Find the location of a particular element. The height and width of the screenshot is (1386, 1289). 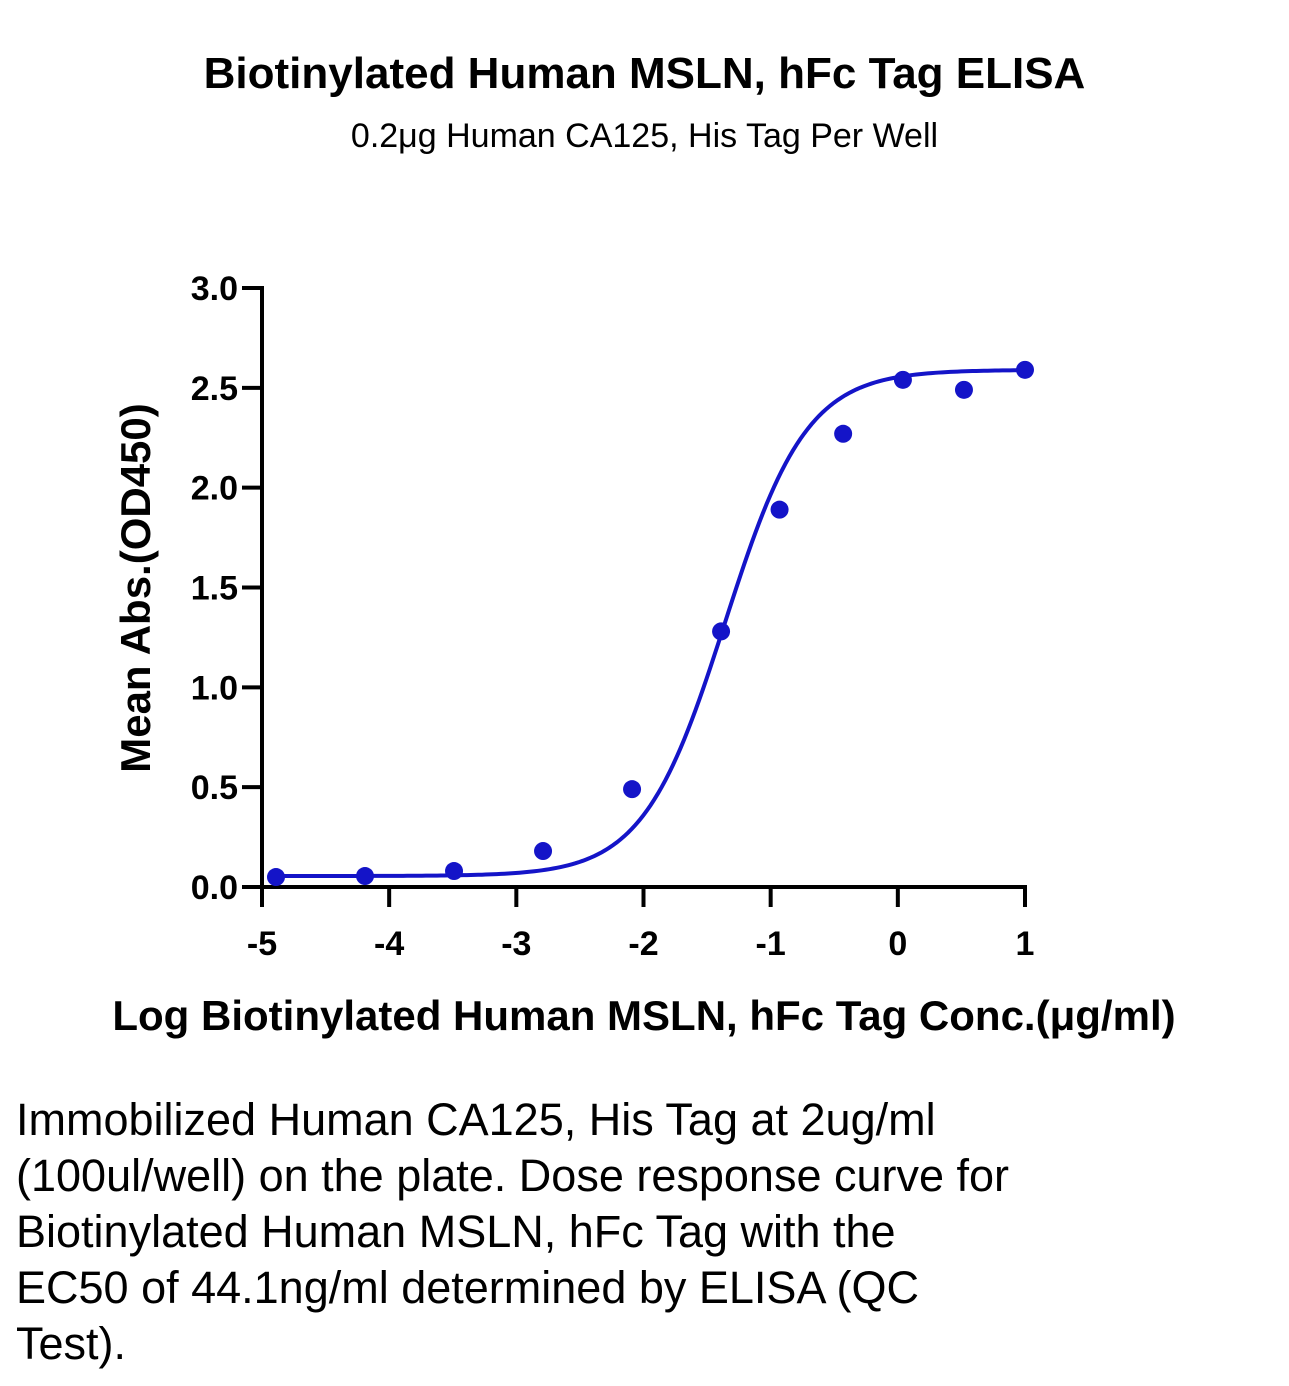

y-tick-label: 0.5 is located at coordinates (214, 788).